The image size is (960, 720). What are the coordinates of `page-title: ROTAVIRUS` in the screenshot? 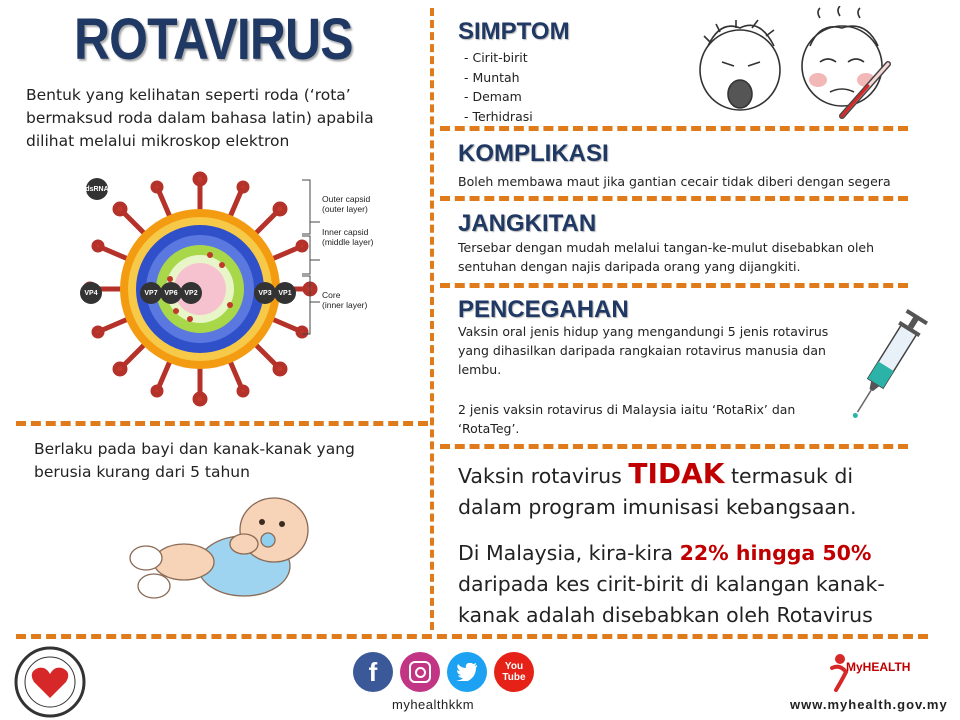 It's located at (213, 39).